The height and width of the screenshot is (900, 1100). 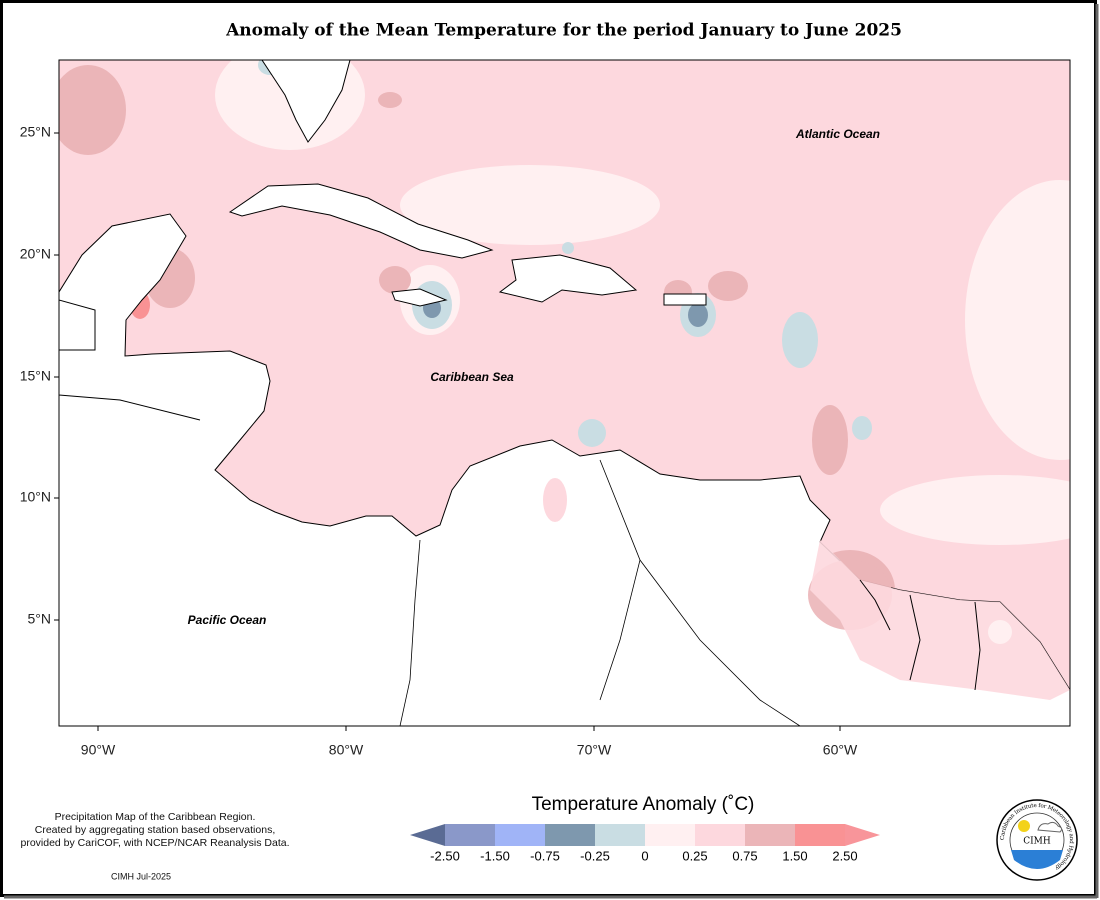 What do you see at coordinates (445, 855) in the screenshot?
I see `legend-label: -2.50` at bounding box center [445, 855].